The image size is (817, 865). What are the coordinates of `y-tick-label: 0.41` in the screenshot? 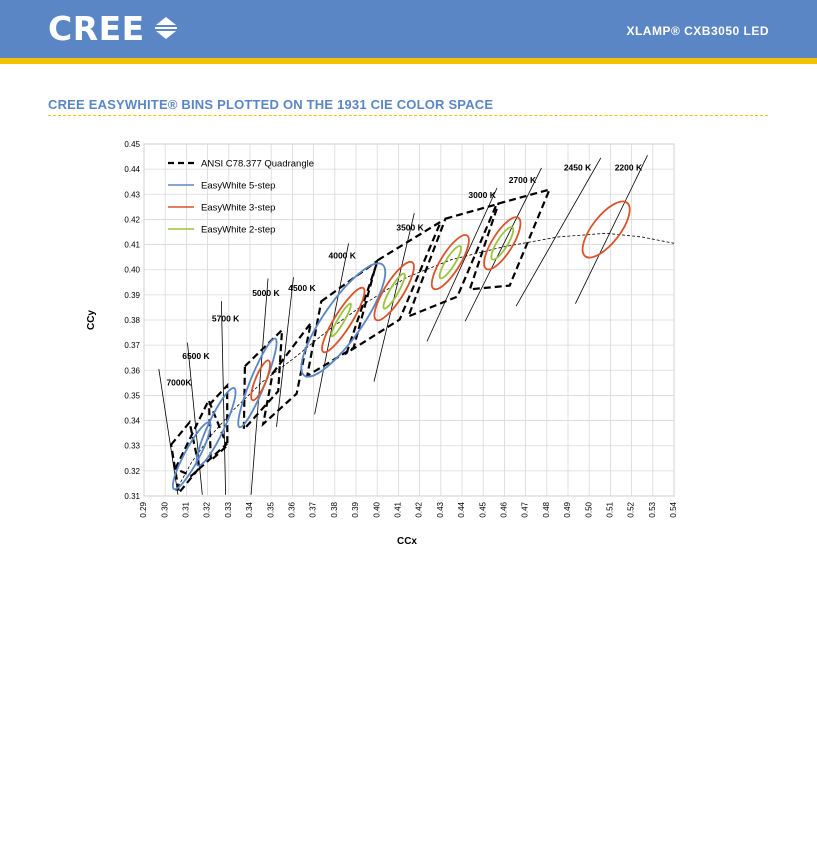 It's located at (132, 245).